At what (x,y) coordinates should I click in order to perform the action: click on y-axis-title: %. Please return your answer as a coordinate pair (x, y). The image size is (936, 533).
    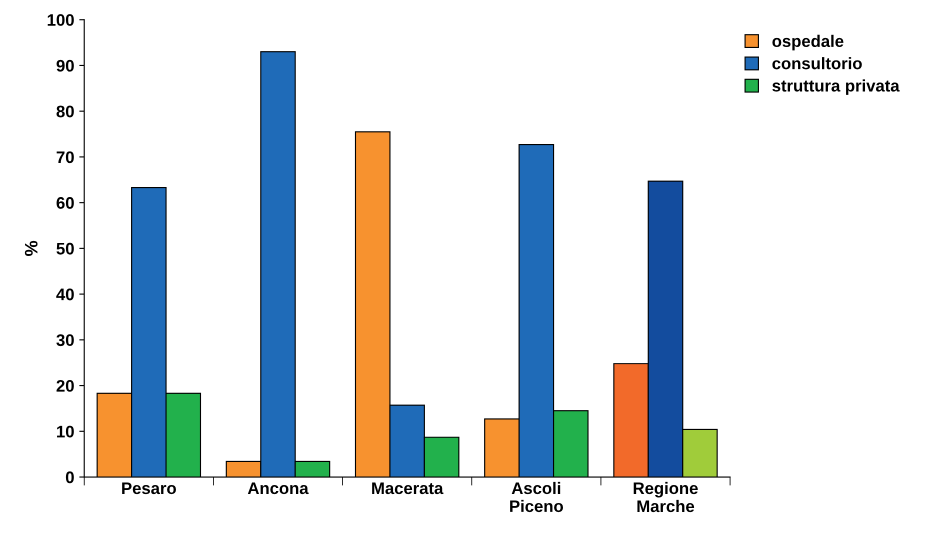
    Looking at the image, I should click on (31, 248).